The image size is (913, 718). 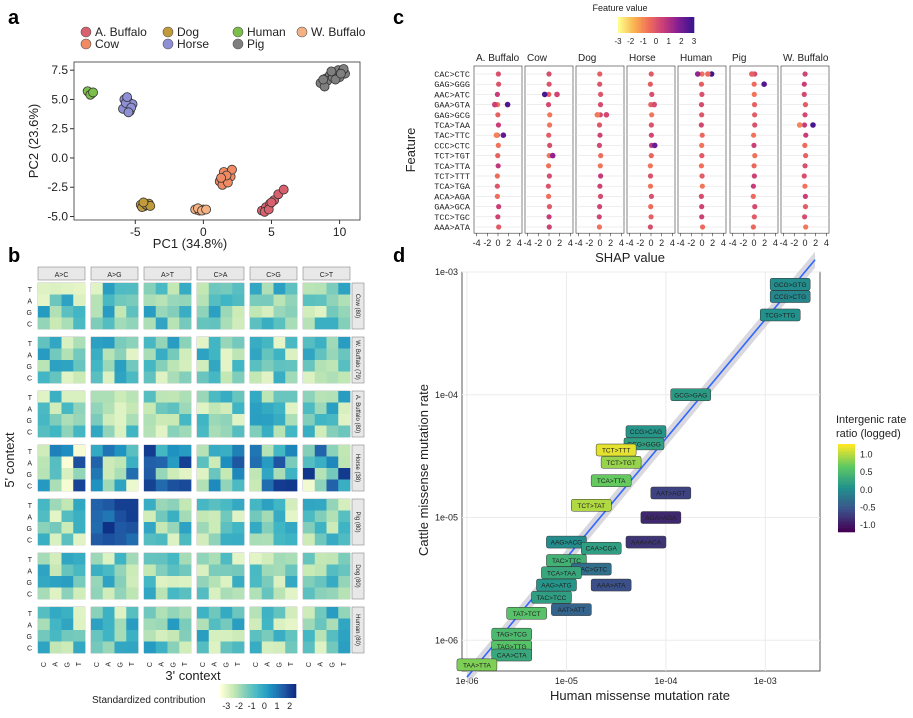 I want to click on feature-label: ACA>AGA, so click(x=452, y=197).